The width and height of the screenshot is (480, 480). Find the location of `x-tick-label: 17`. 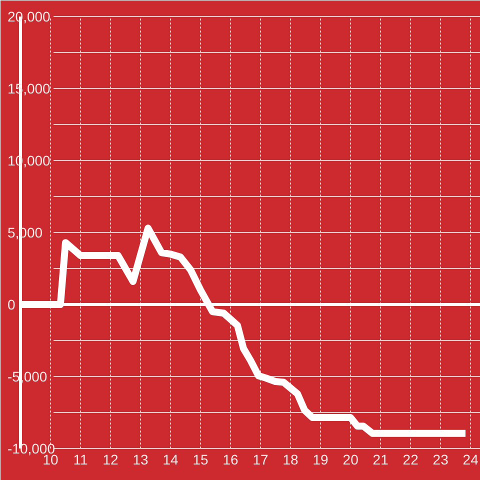

x-tick-label: 17 is located at coordinates (260, 460).